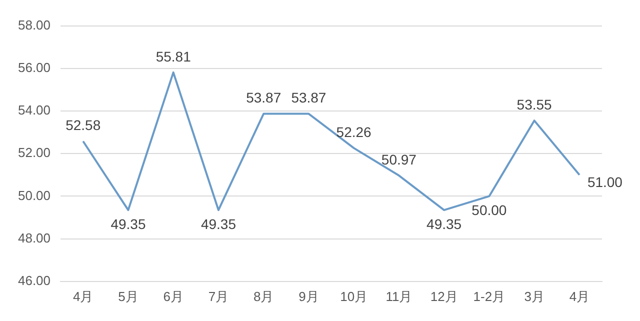  Describe the element at coordinates (174, 56) in the screenshot. I see `data-label: 55.81` at that location.